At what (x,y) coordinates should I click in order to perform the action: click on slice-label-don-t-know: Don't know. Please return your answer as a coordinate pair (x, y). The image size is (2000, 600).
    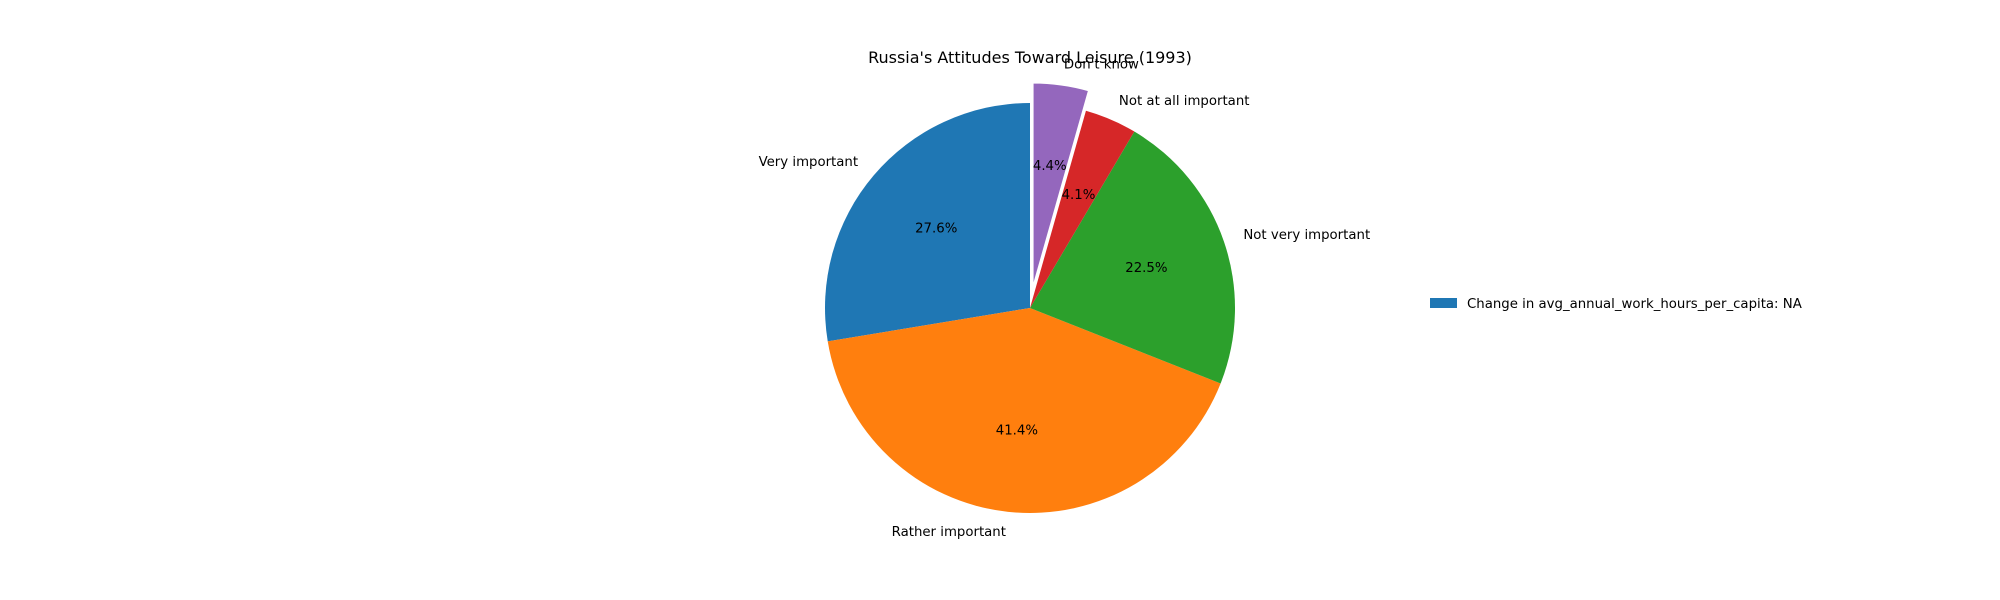
    Looking at the image, I should click on (1101, 64).